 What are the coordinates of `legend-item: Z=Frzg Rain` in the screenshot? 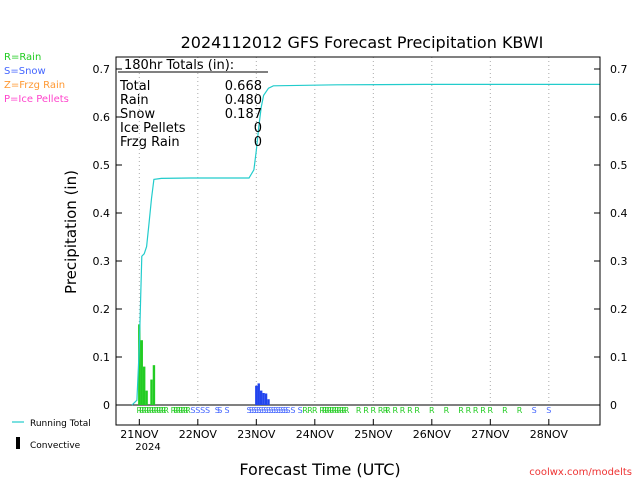 It's located at (34, 85).